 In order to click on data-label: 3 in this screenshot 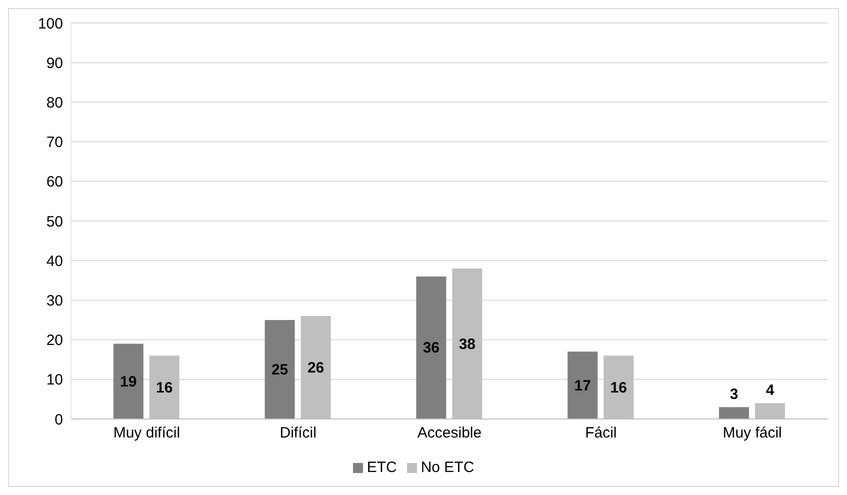, I will do `click(734, 395)`.